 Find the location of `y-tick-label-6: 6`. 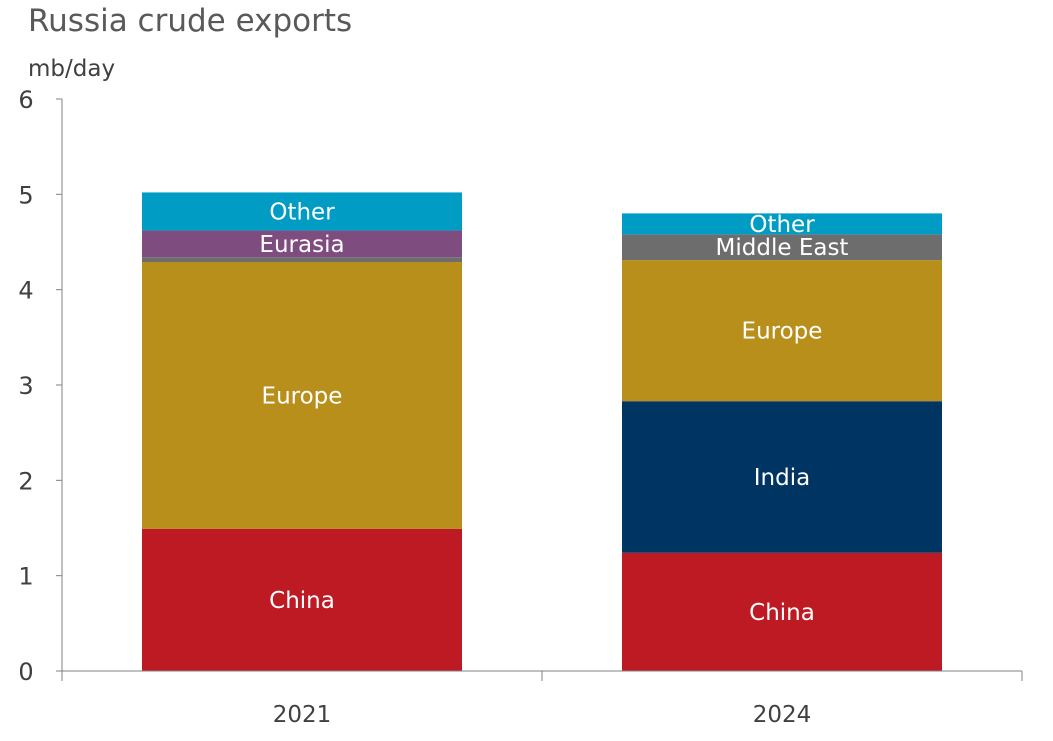

y-tick-label-6: 6 is located at coordinates (25, 100).